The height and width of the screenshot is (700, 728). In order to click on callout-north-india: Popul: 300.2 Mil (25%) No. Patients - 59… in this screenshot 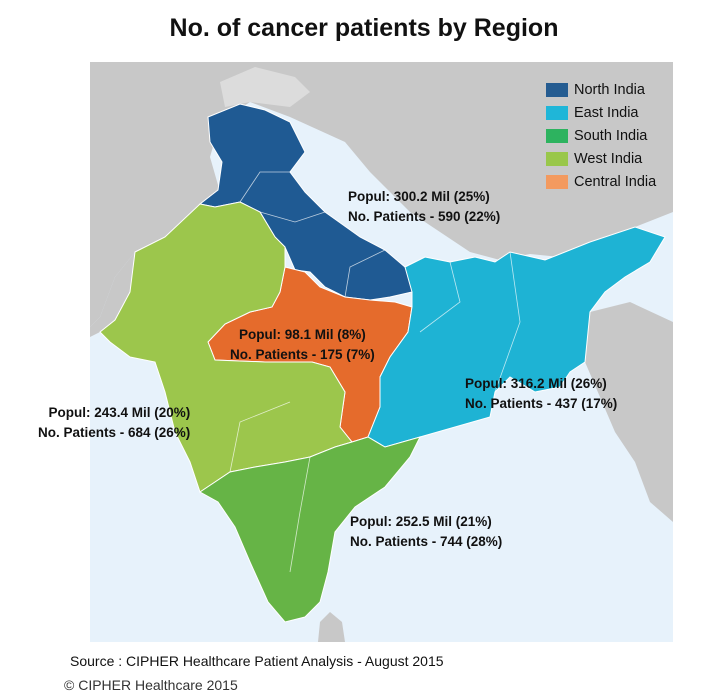, I will do `click(424, 207)`.